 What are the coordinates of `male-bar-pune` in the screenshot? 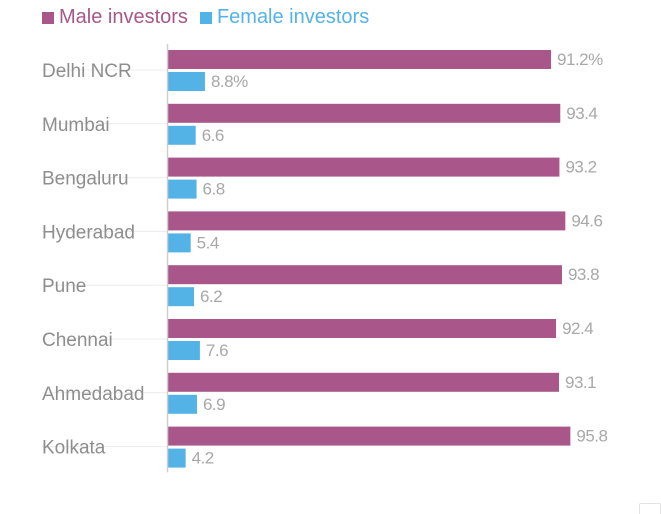 It's located at (365, 275).